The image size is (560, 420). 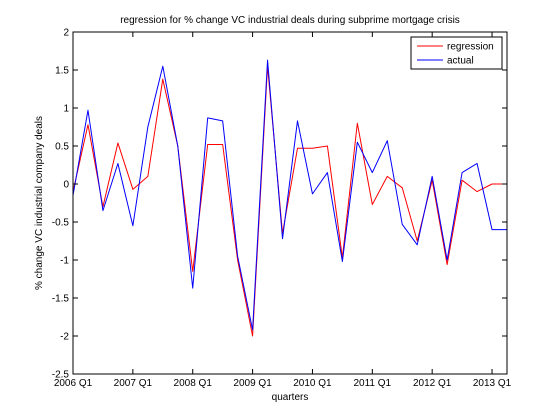 I want to click on legend-box, so click(x=456, y=53).